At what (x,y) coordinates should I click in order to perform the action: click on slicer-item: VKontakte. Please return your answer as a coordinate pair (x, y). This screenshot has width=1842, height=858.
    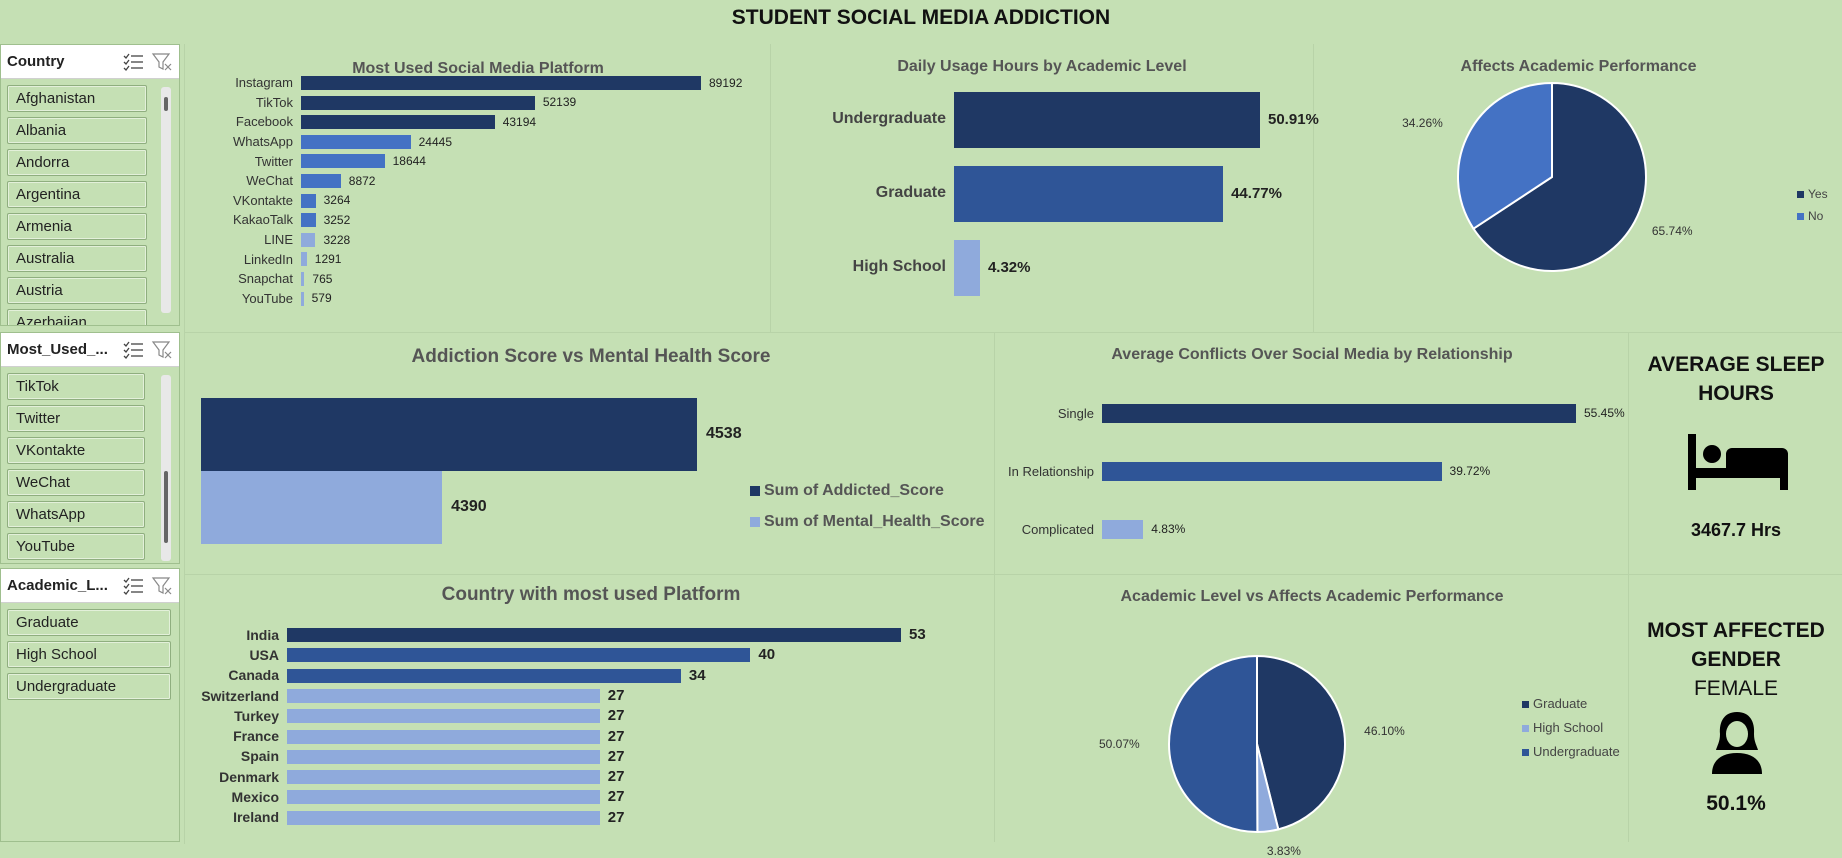
    Looking at the image, I should click on (76, 450).